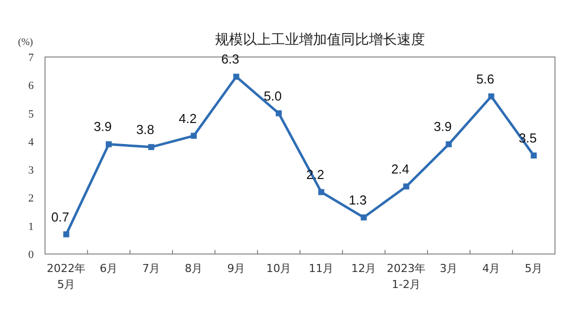  I want to click on x-tick-label: 11月, so click(321, 268).